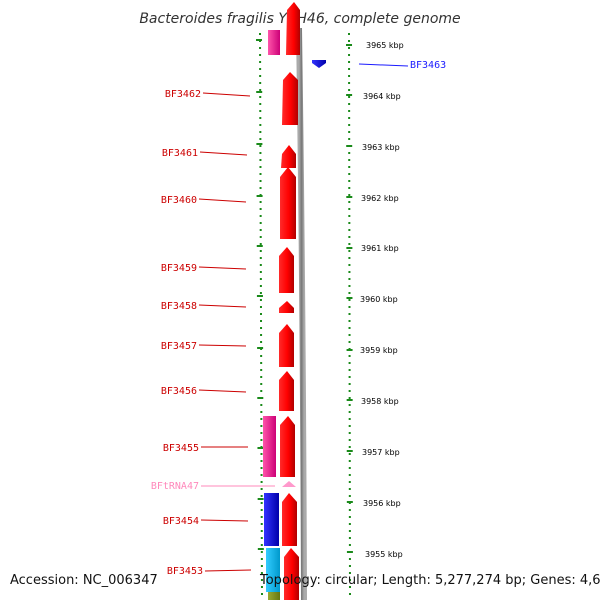 The width and height of the screenshot is (600, 600). What do you see at coordinates (179, 200) in the screenshot?
I see `gene-label-bf3460: BF3460` at bounding box center [179, 200].